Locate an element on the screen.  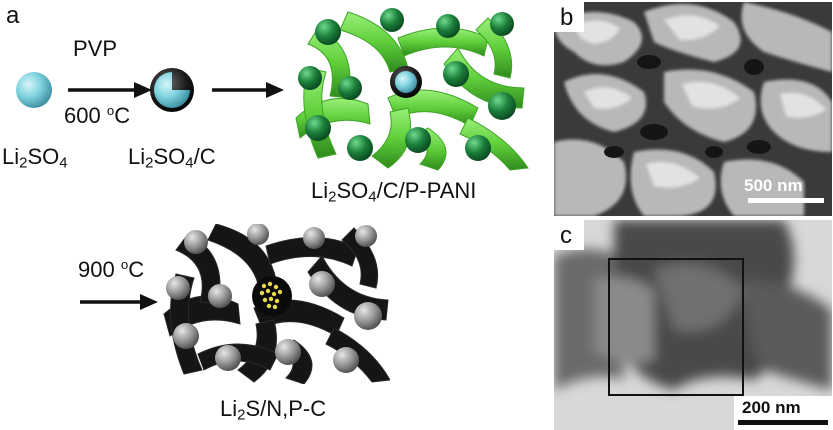
panel-letter-b: b is located at coordinates (567, 17).